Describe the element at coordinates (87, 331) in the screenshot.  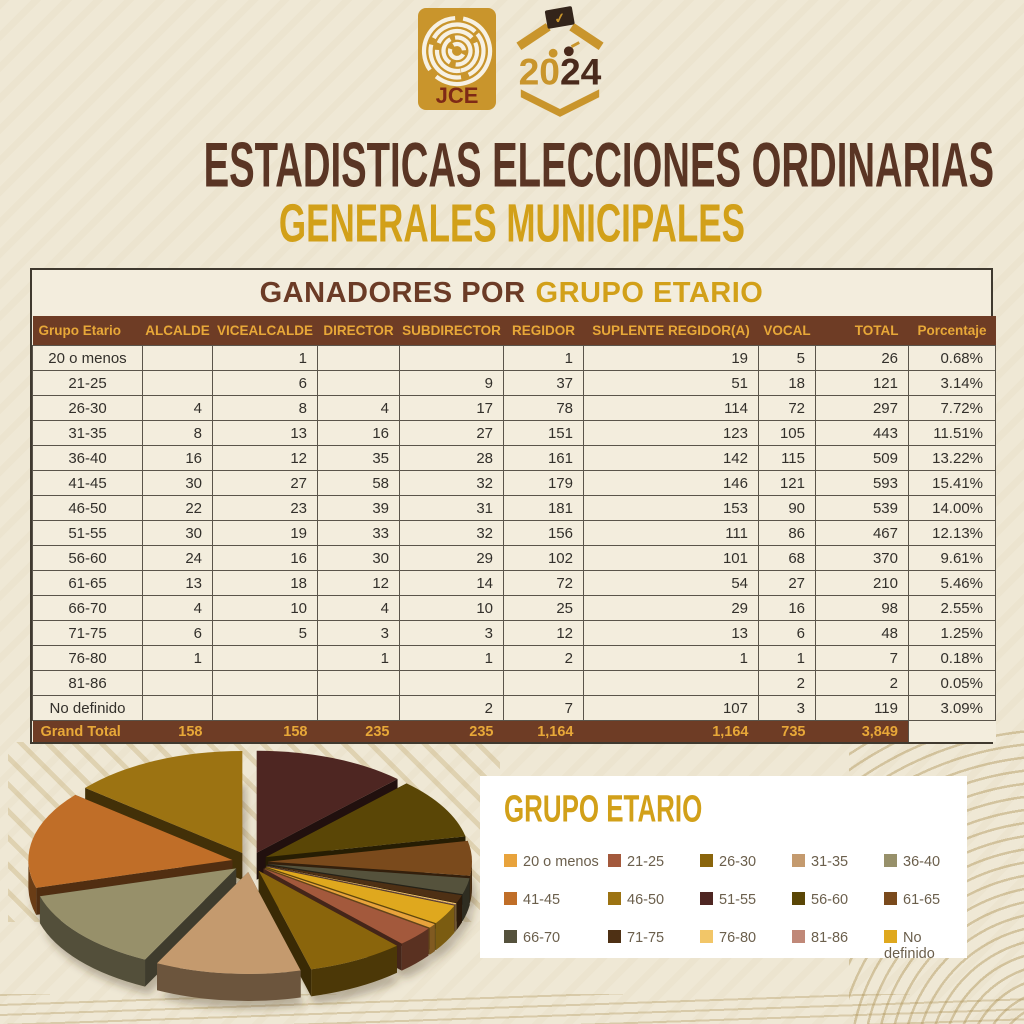
I see `column-header: Grupo Etario` at that location.